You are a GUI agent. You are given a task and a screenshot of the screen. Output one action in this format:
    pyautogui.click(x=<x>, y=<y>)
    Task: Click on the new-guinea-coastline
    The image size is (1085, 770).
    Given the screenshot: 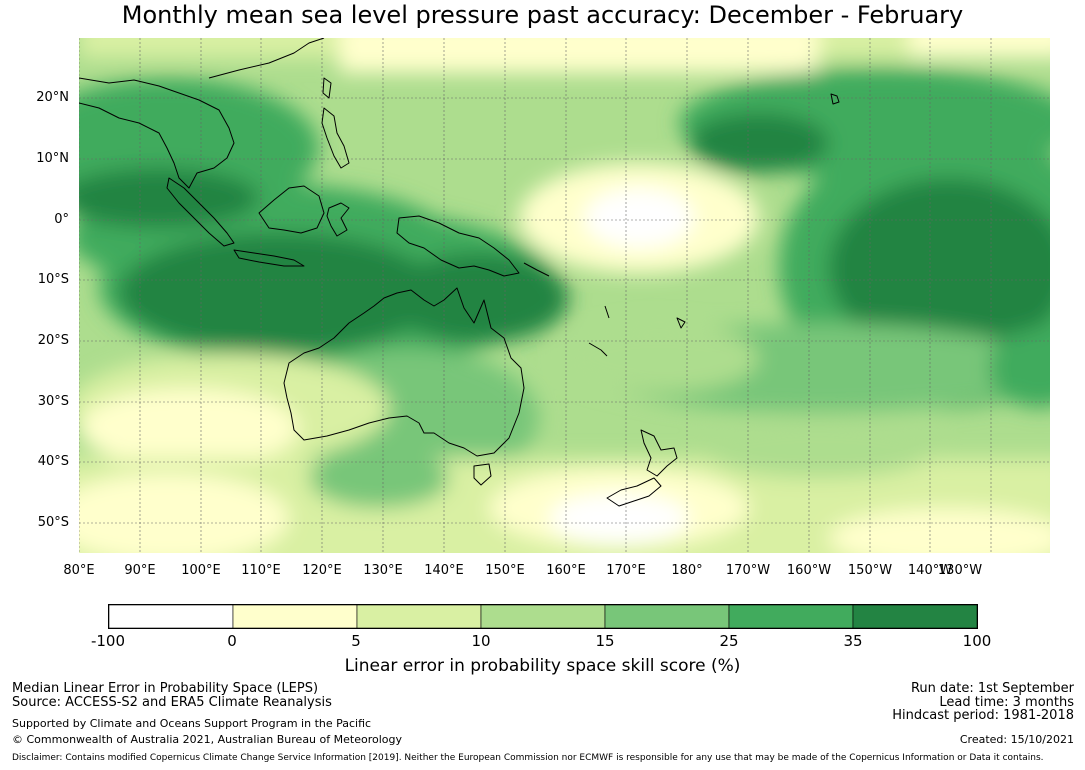 What is the action you would take?
    pyautogui.click(x=458, y=246)
    